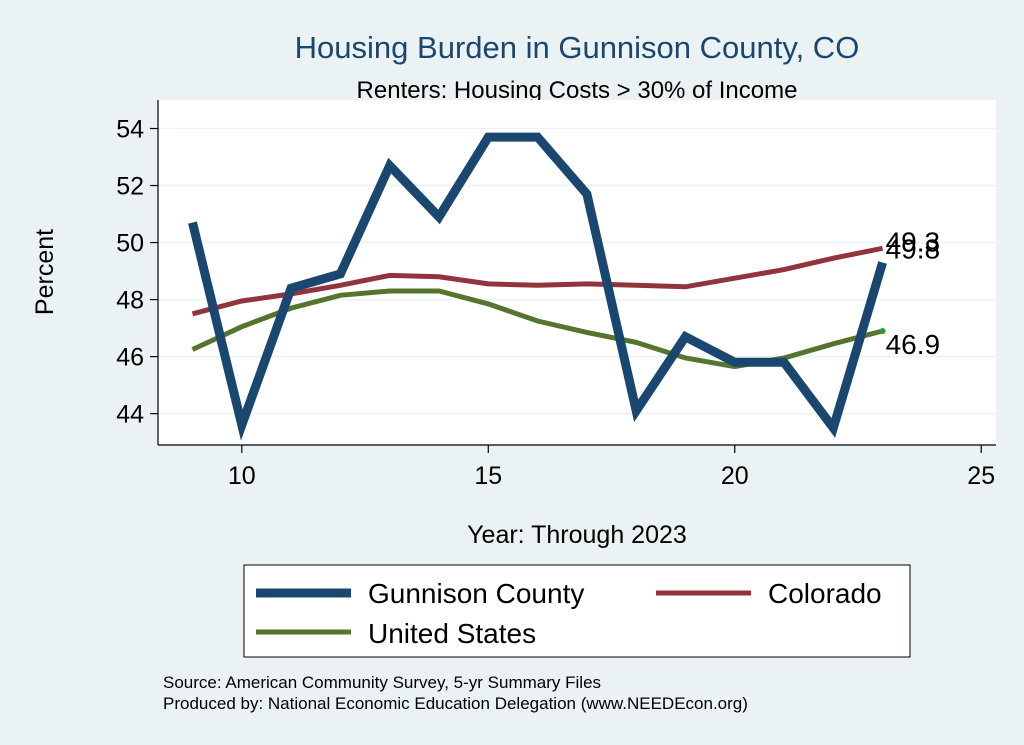  What do you see at coordinates (735, 476) in the screenshot?
I see `x-tick-label: 20` at bounding box center [735, 476].